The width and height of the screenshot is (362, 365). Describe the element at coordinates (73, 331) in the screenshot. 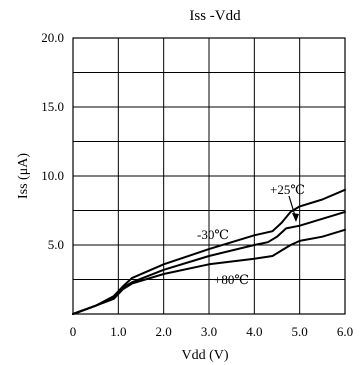

I see `x-tick-label: 0` at that location.